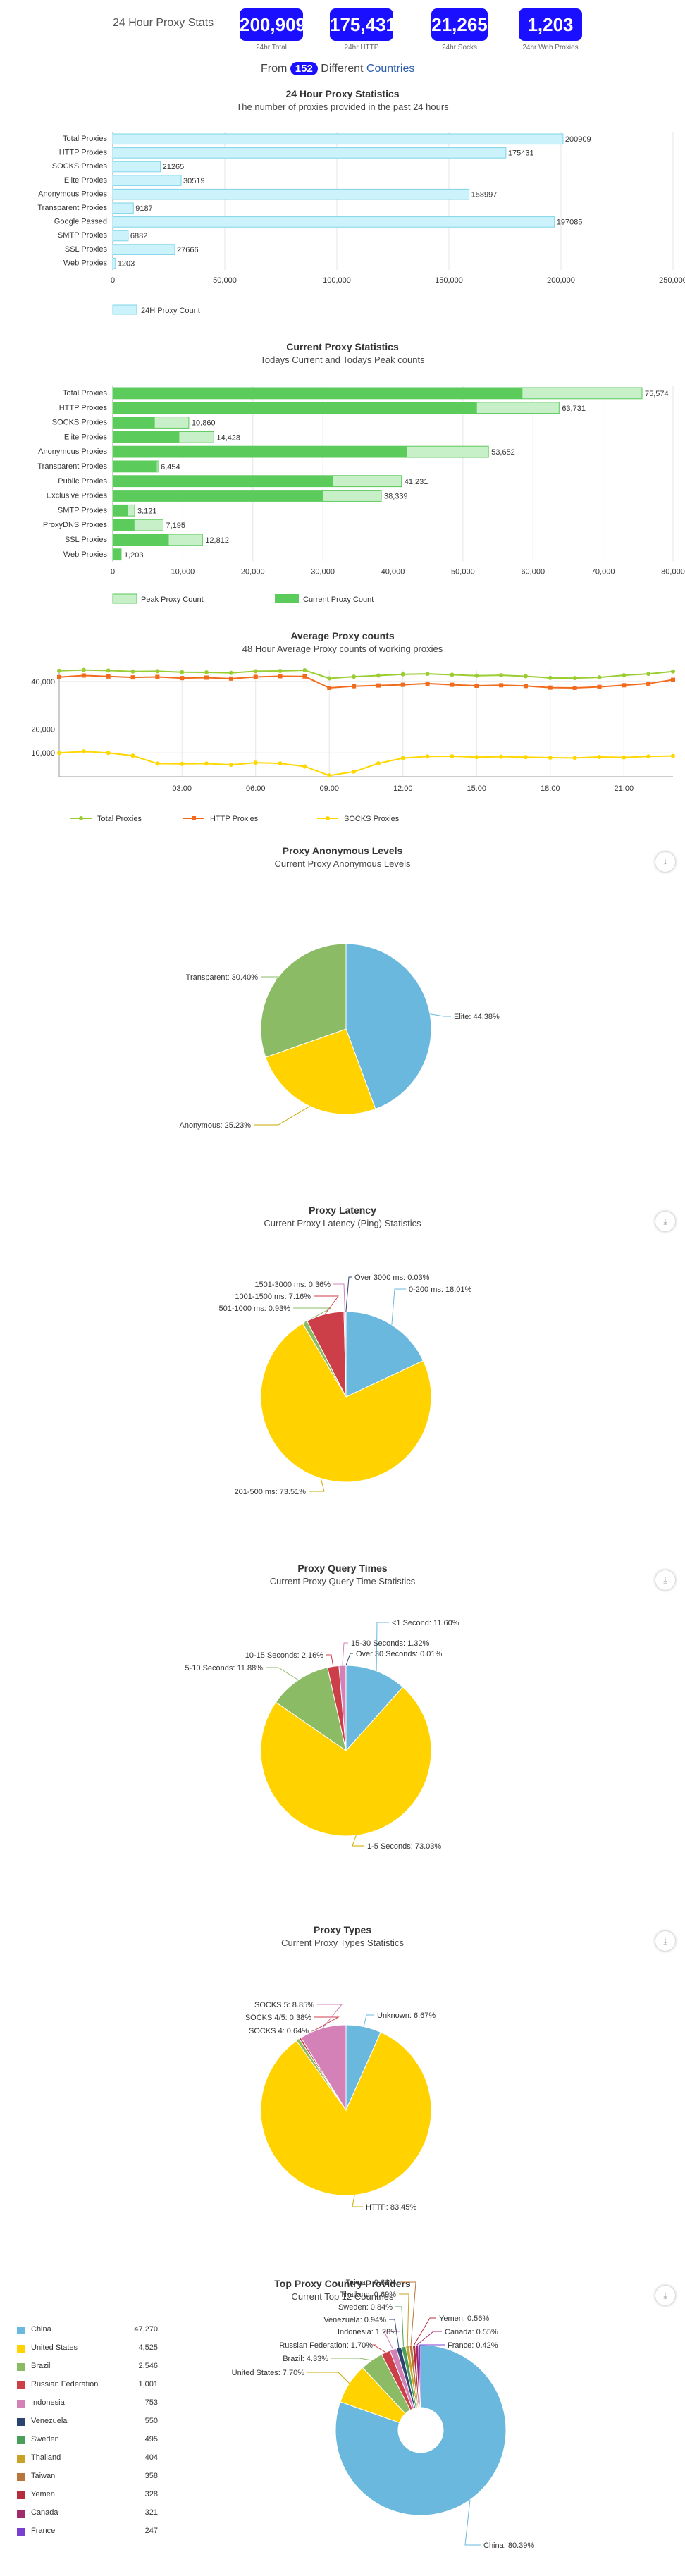 Image resolution: width=685 pixels, height=2576 pixels. What do you see at coordinates (416, 482) in the screenshot?
I see `bar-value-label: 41,231` at bounding box center [416, 482].